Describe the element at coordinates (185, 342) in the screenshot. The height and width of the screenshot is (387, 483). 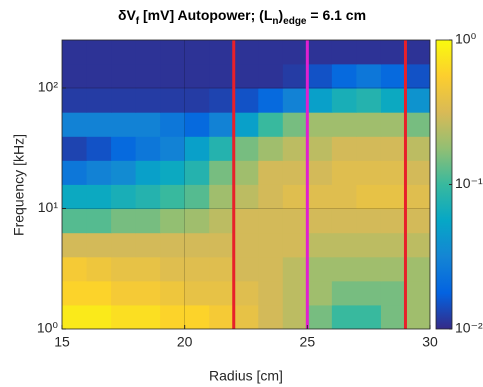
I see `x-tick-label: 20` at that location.